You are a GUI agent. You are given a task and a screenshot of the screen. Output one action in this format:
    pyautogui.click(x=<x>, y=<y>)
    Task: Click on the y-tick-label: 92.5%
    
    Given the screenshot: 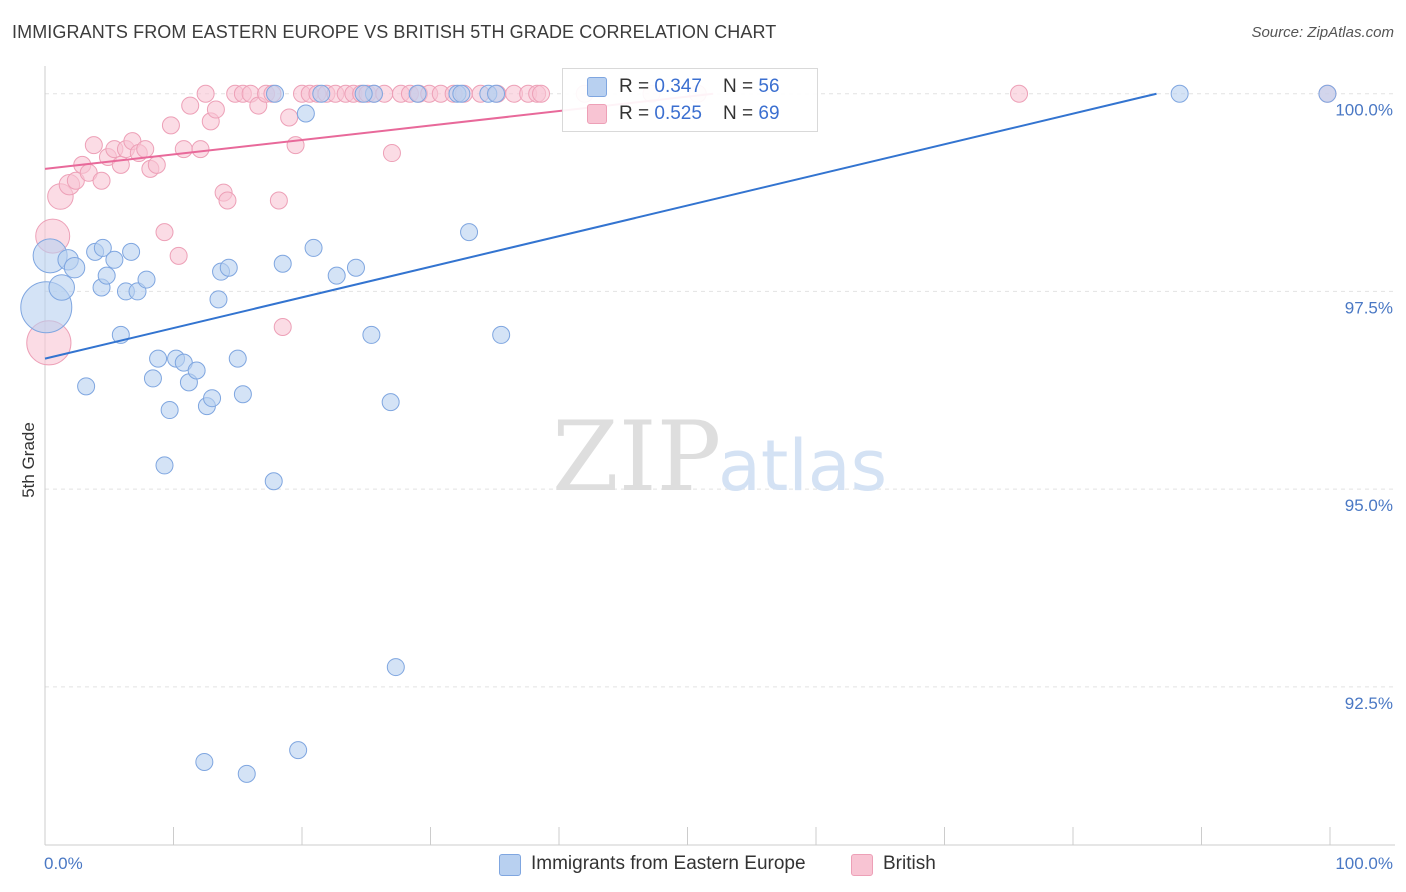 What is the action you would take?
    pyautogui.click(x=1369, y=703)
    